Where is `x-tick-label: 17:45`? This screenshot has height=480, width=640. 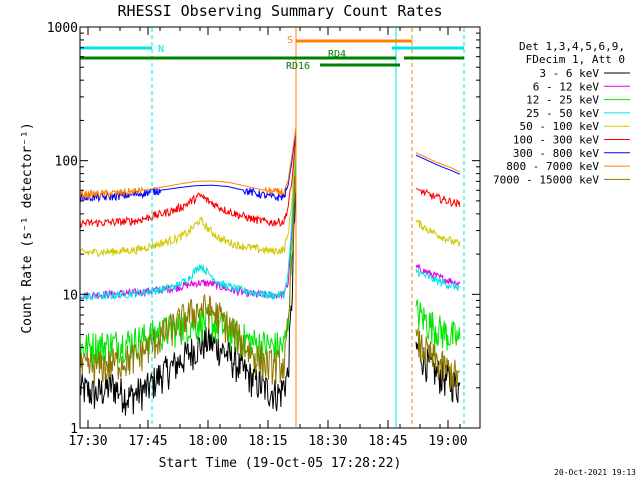 x-tick-label: 17:45 is located at coordinates (147, 441).